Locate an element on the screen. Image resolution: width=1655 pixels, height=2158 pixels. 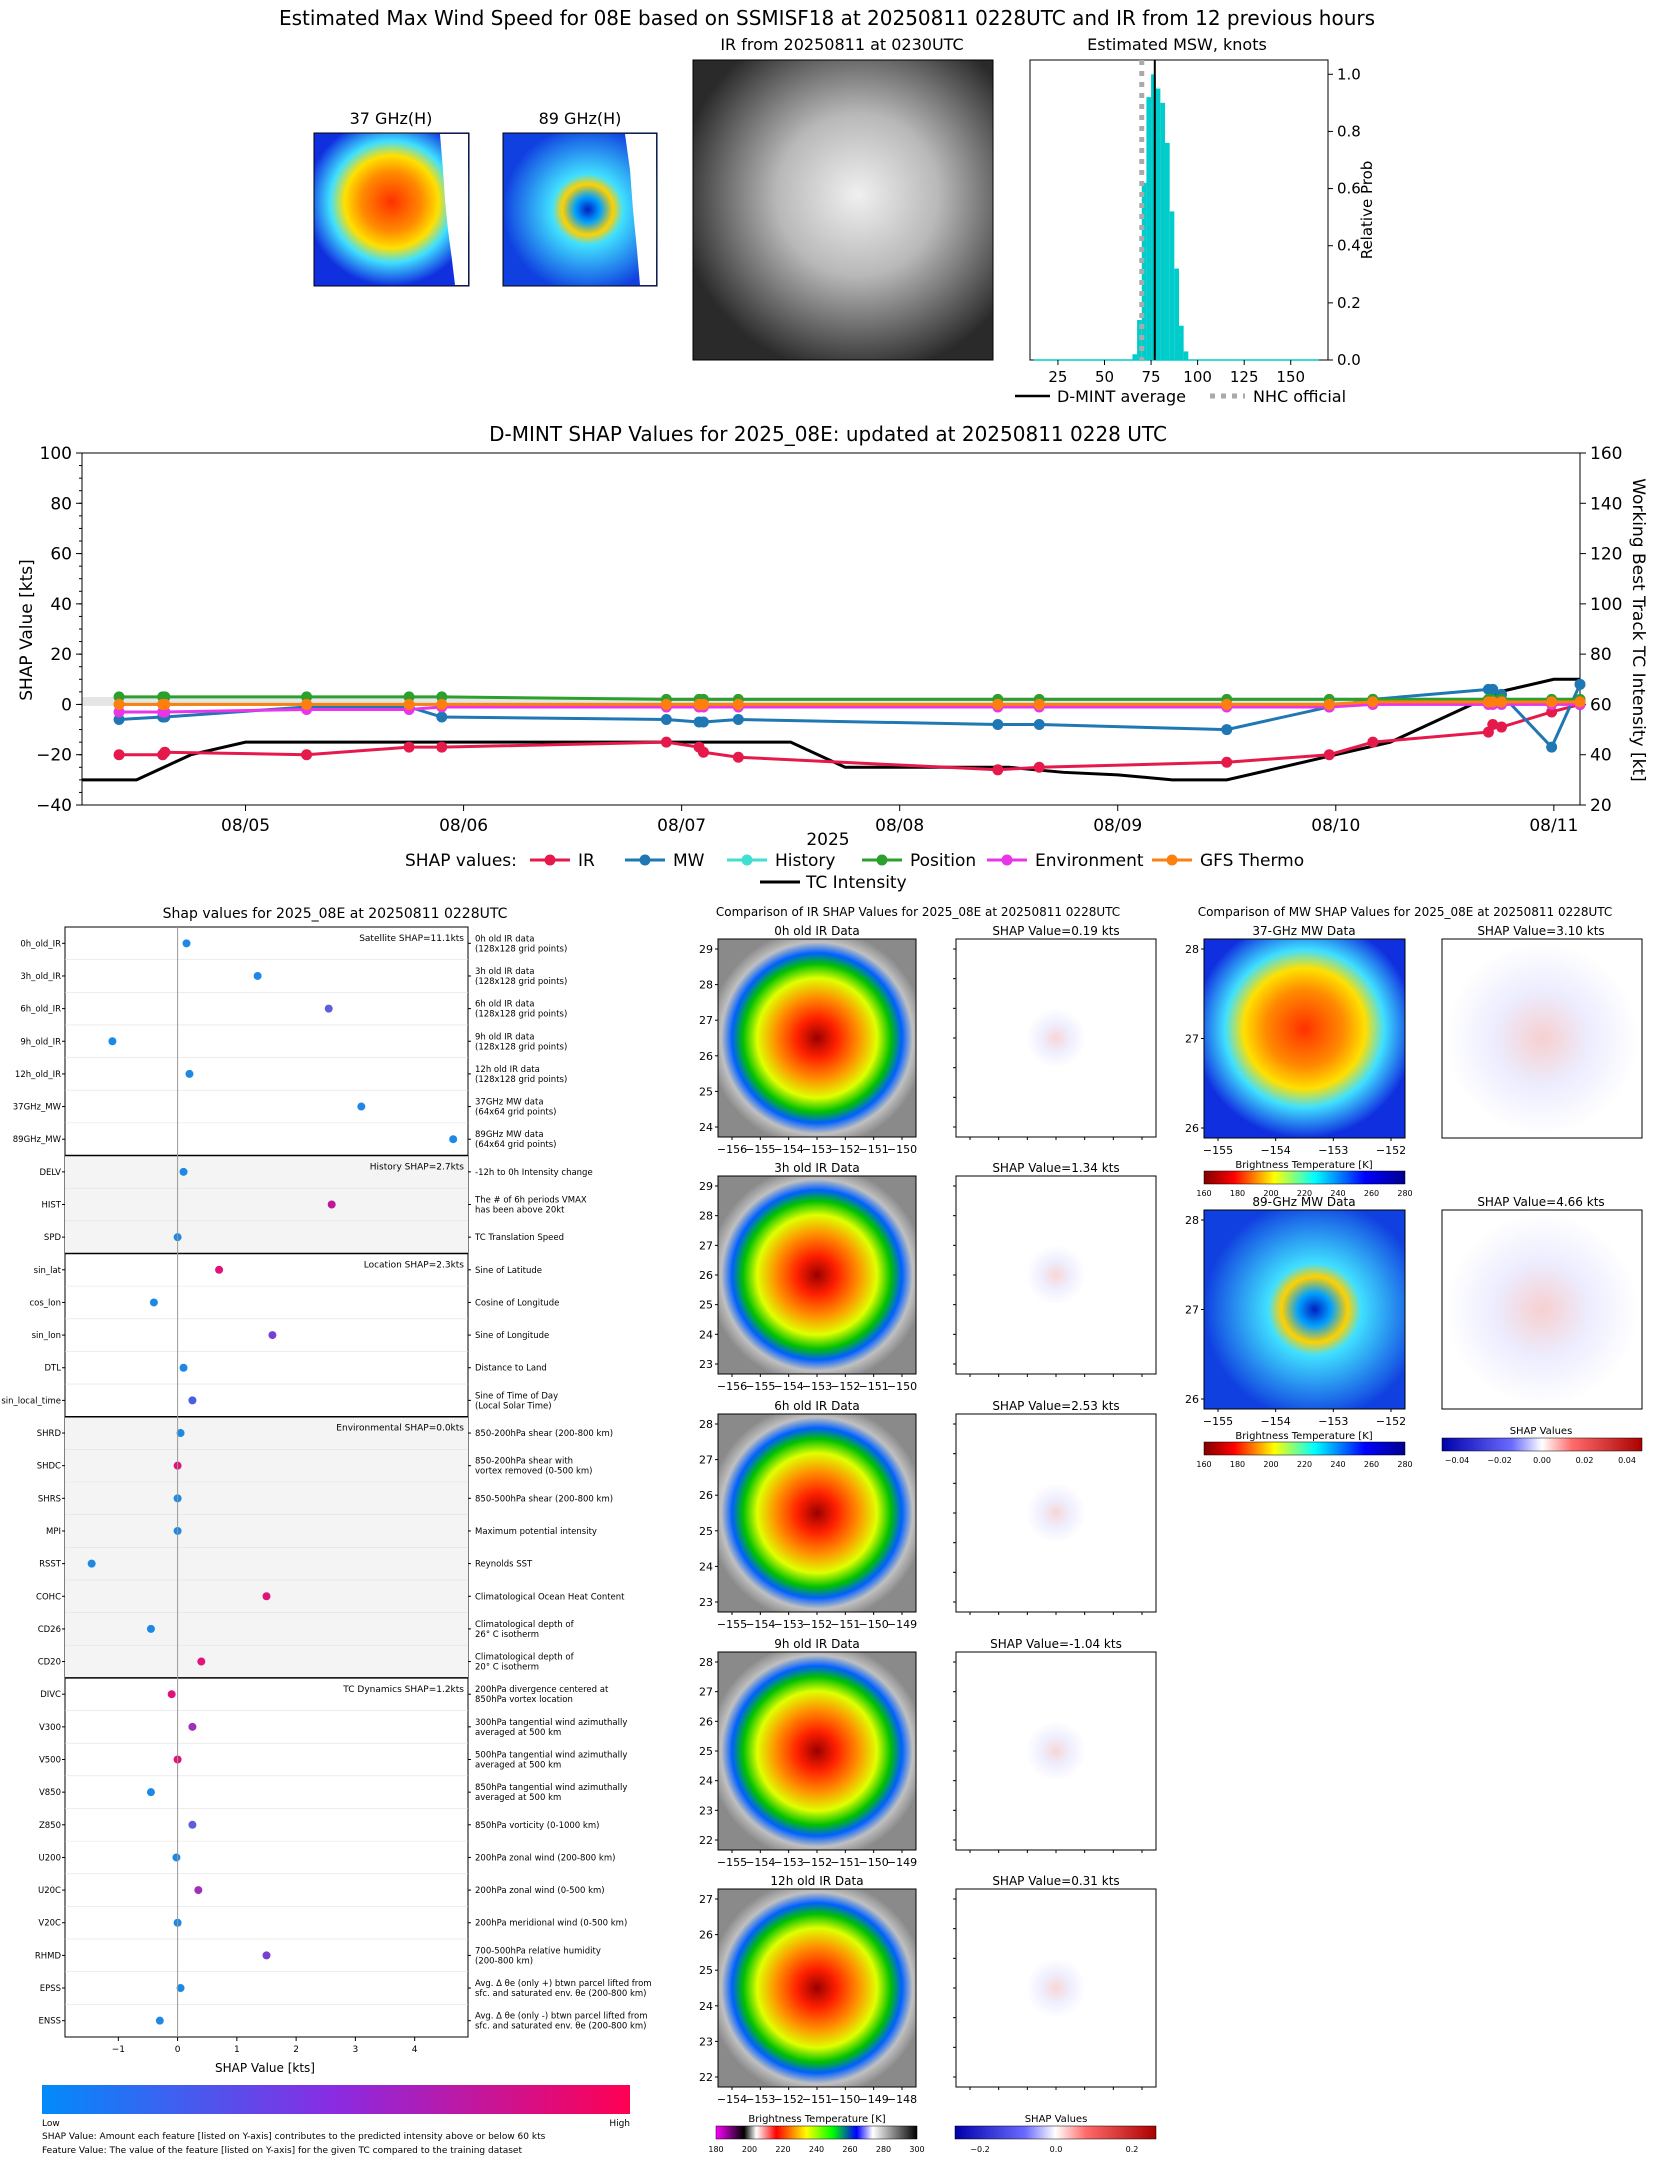
mwc-shap-colorbar is located at coordinates (1542, 1444).